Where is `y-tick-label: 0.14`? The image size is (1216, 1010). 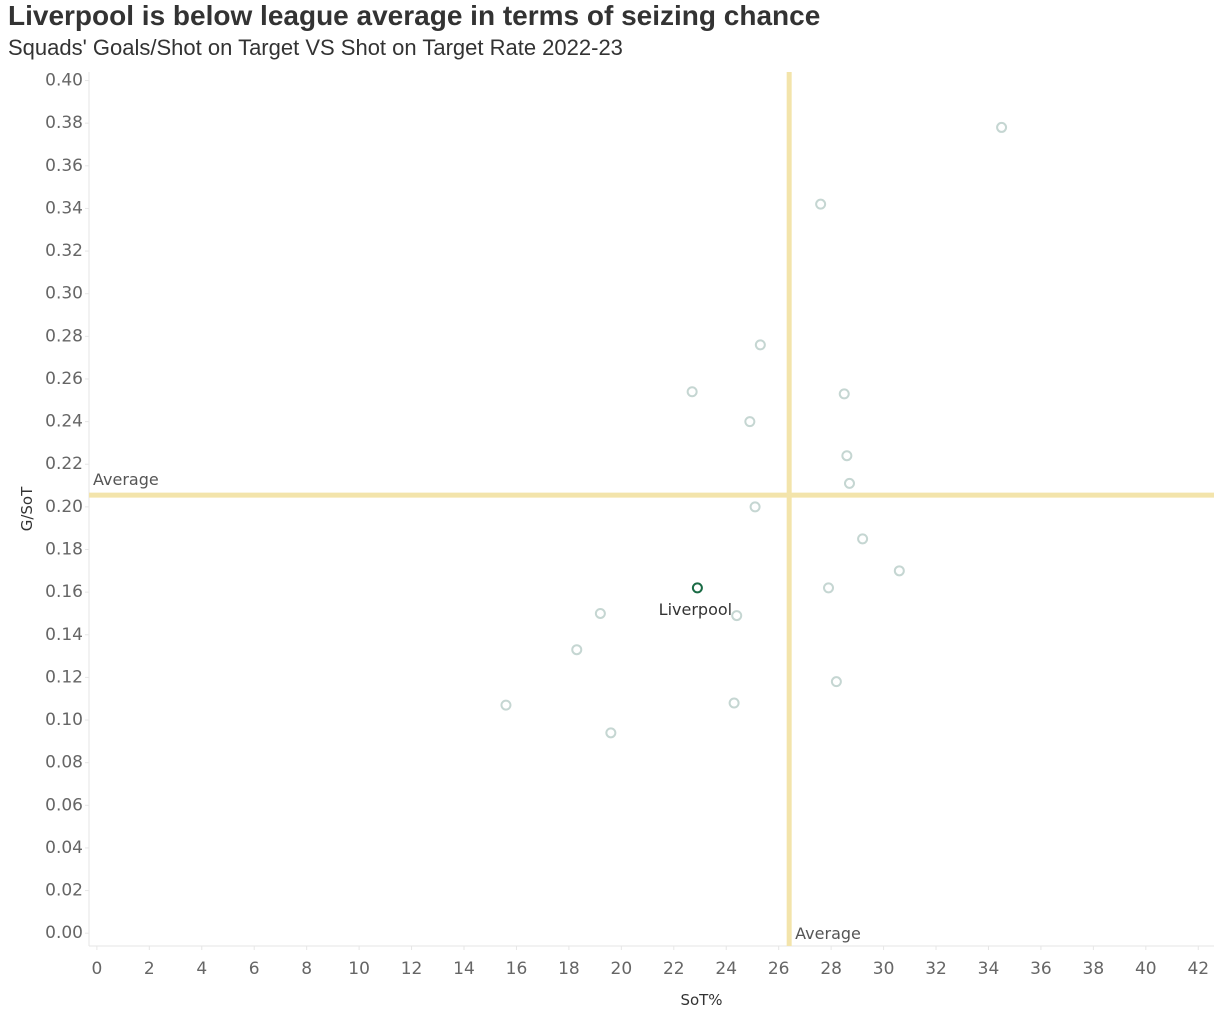
y-tick-label: 0.14 is located at coordinates (64, 635).